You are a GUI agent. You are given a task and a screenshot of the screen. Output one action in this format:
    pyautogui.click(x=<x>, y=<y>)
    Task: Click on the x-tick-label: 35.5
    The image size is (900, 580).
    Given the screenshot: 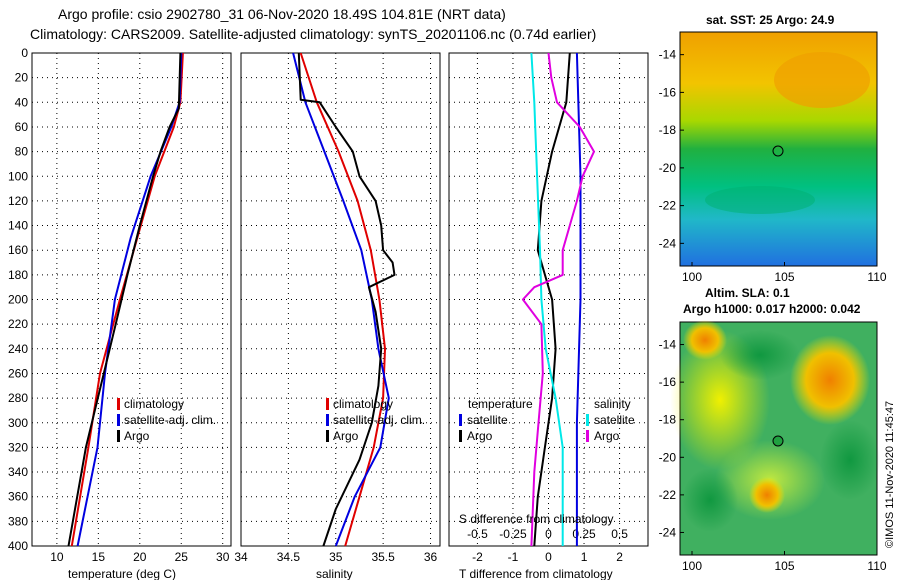 What is the action you would take?
    pyautogui.click(x=383, y=557)
    